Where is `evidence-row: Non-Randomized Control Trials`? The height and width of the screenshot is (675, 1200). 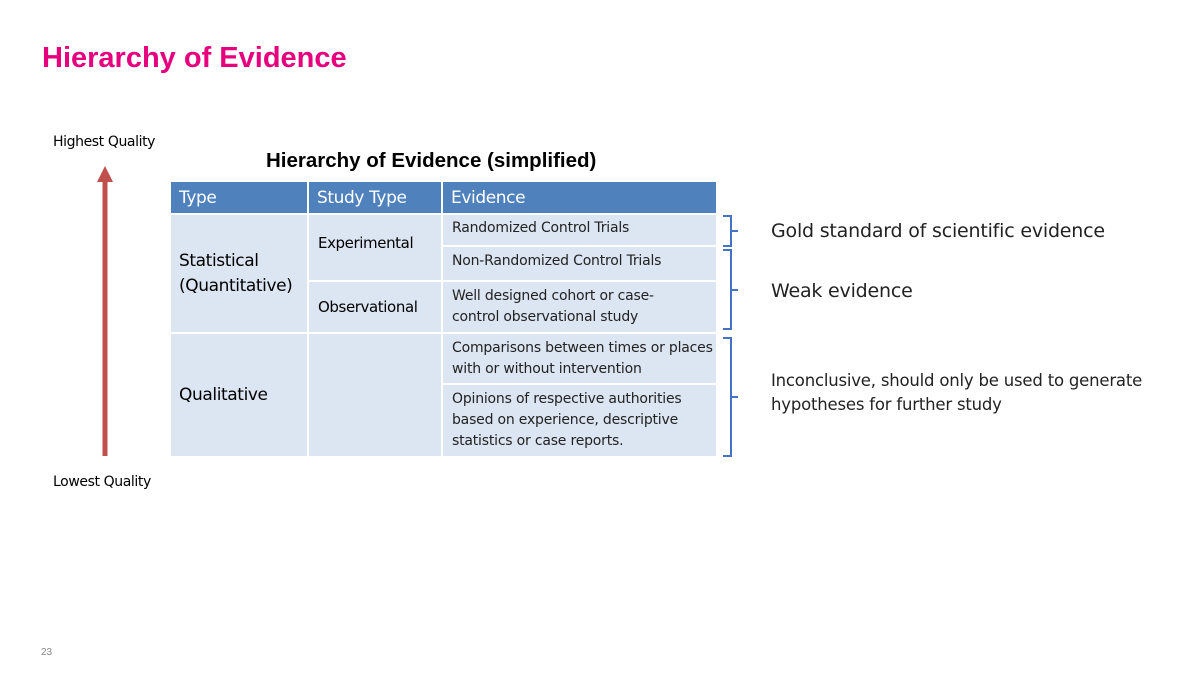 evidence-row: Non-Randomized Control Trials is located at coordinates (579, 263).